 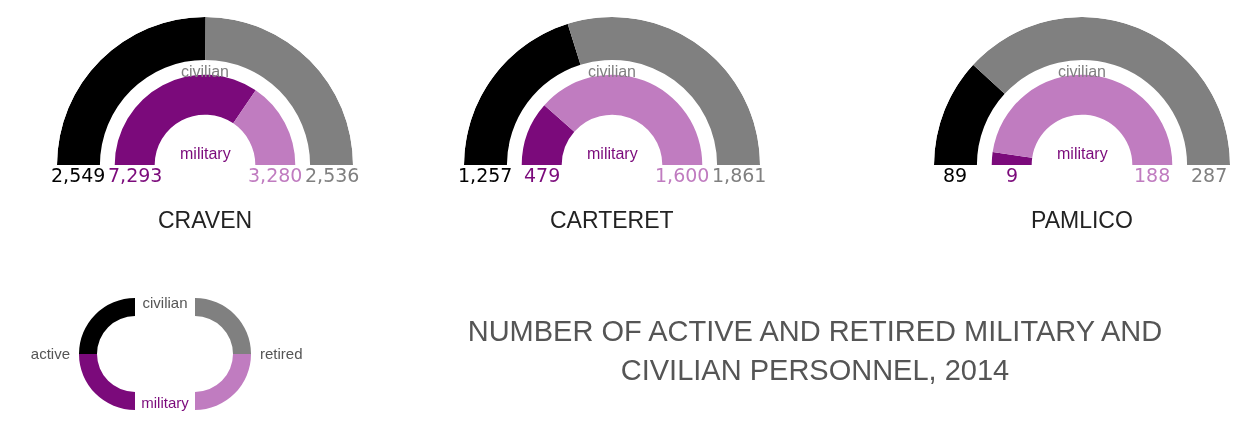 I want to click on data-label: 2,549, so click(x=78, y=175).